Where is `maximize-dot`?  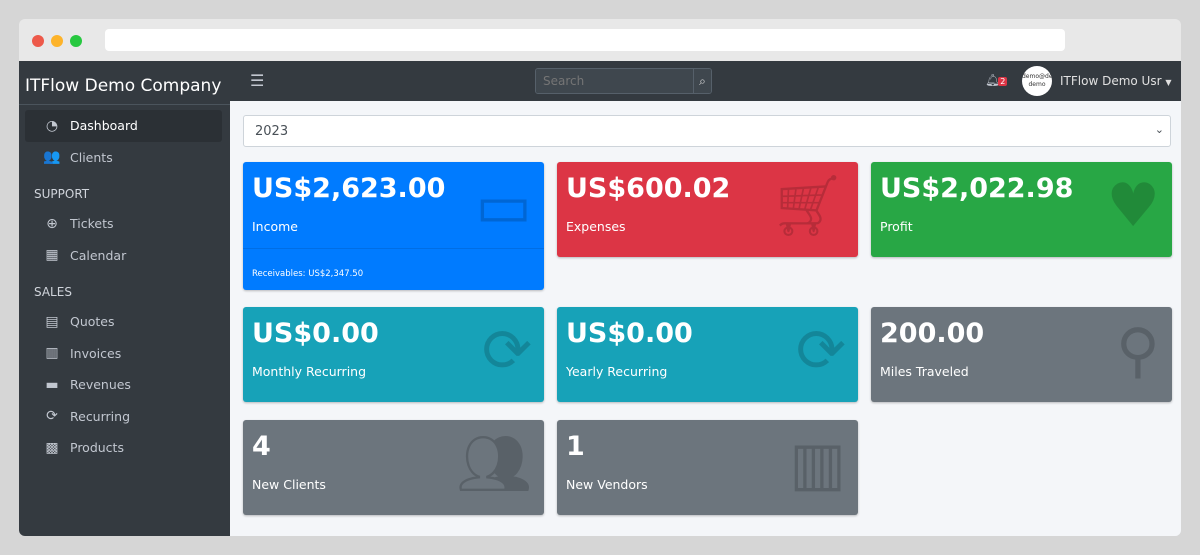
maximize-dot is located at coordinates (76, 41).